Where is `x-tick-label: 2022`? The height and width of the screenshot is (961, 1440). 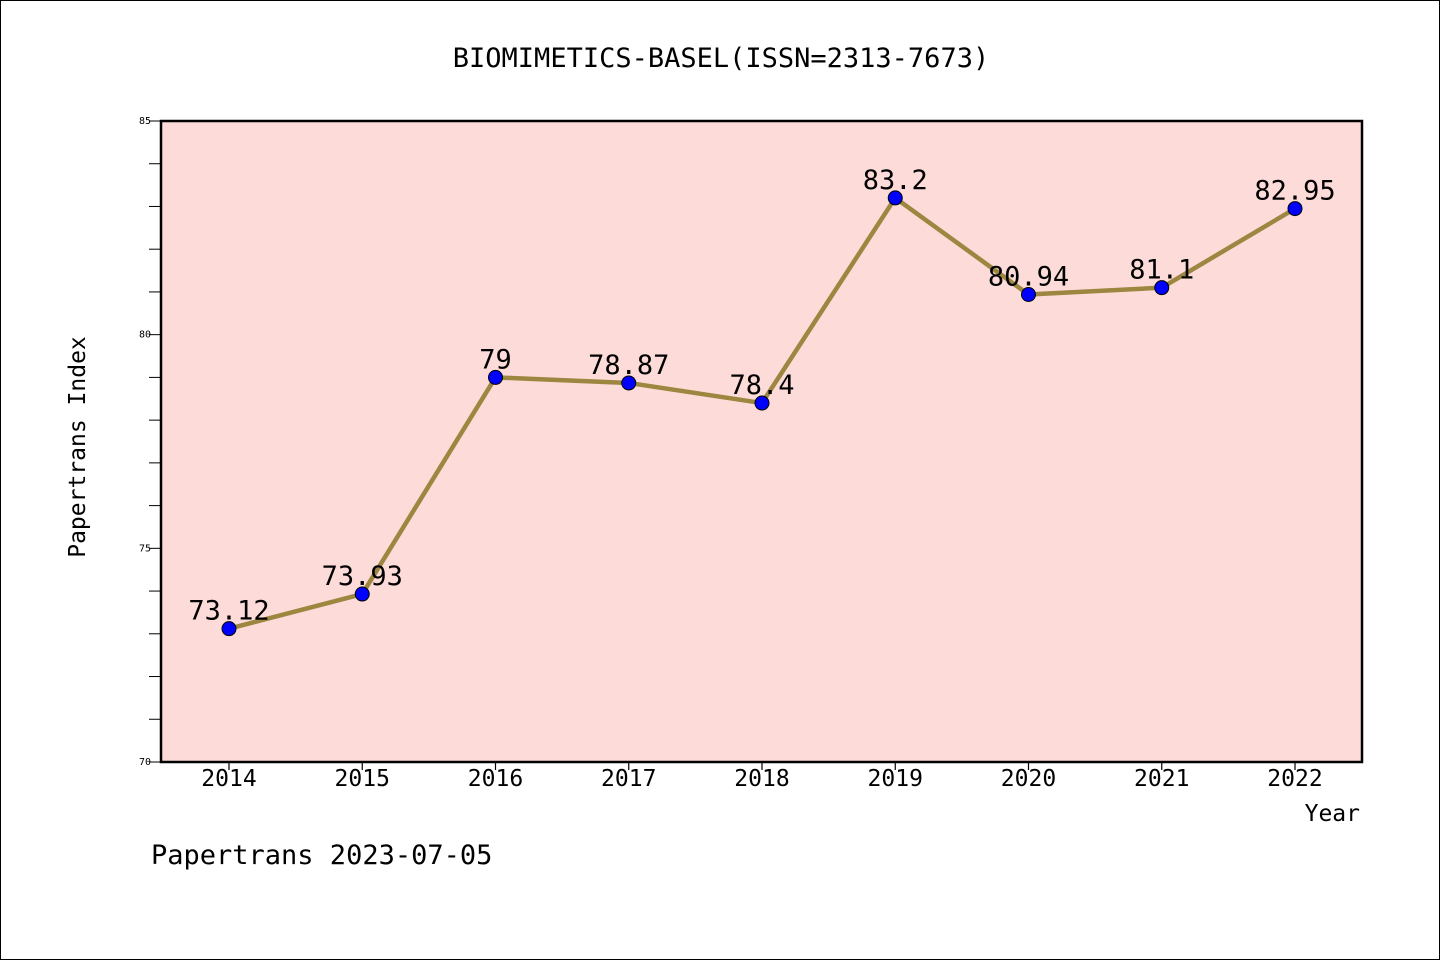 x-tick-label: 2022 is located at coordinates (1294, 779).